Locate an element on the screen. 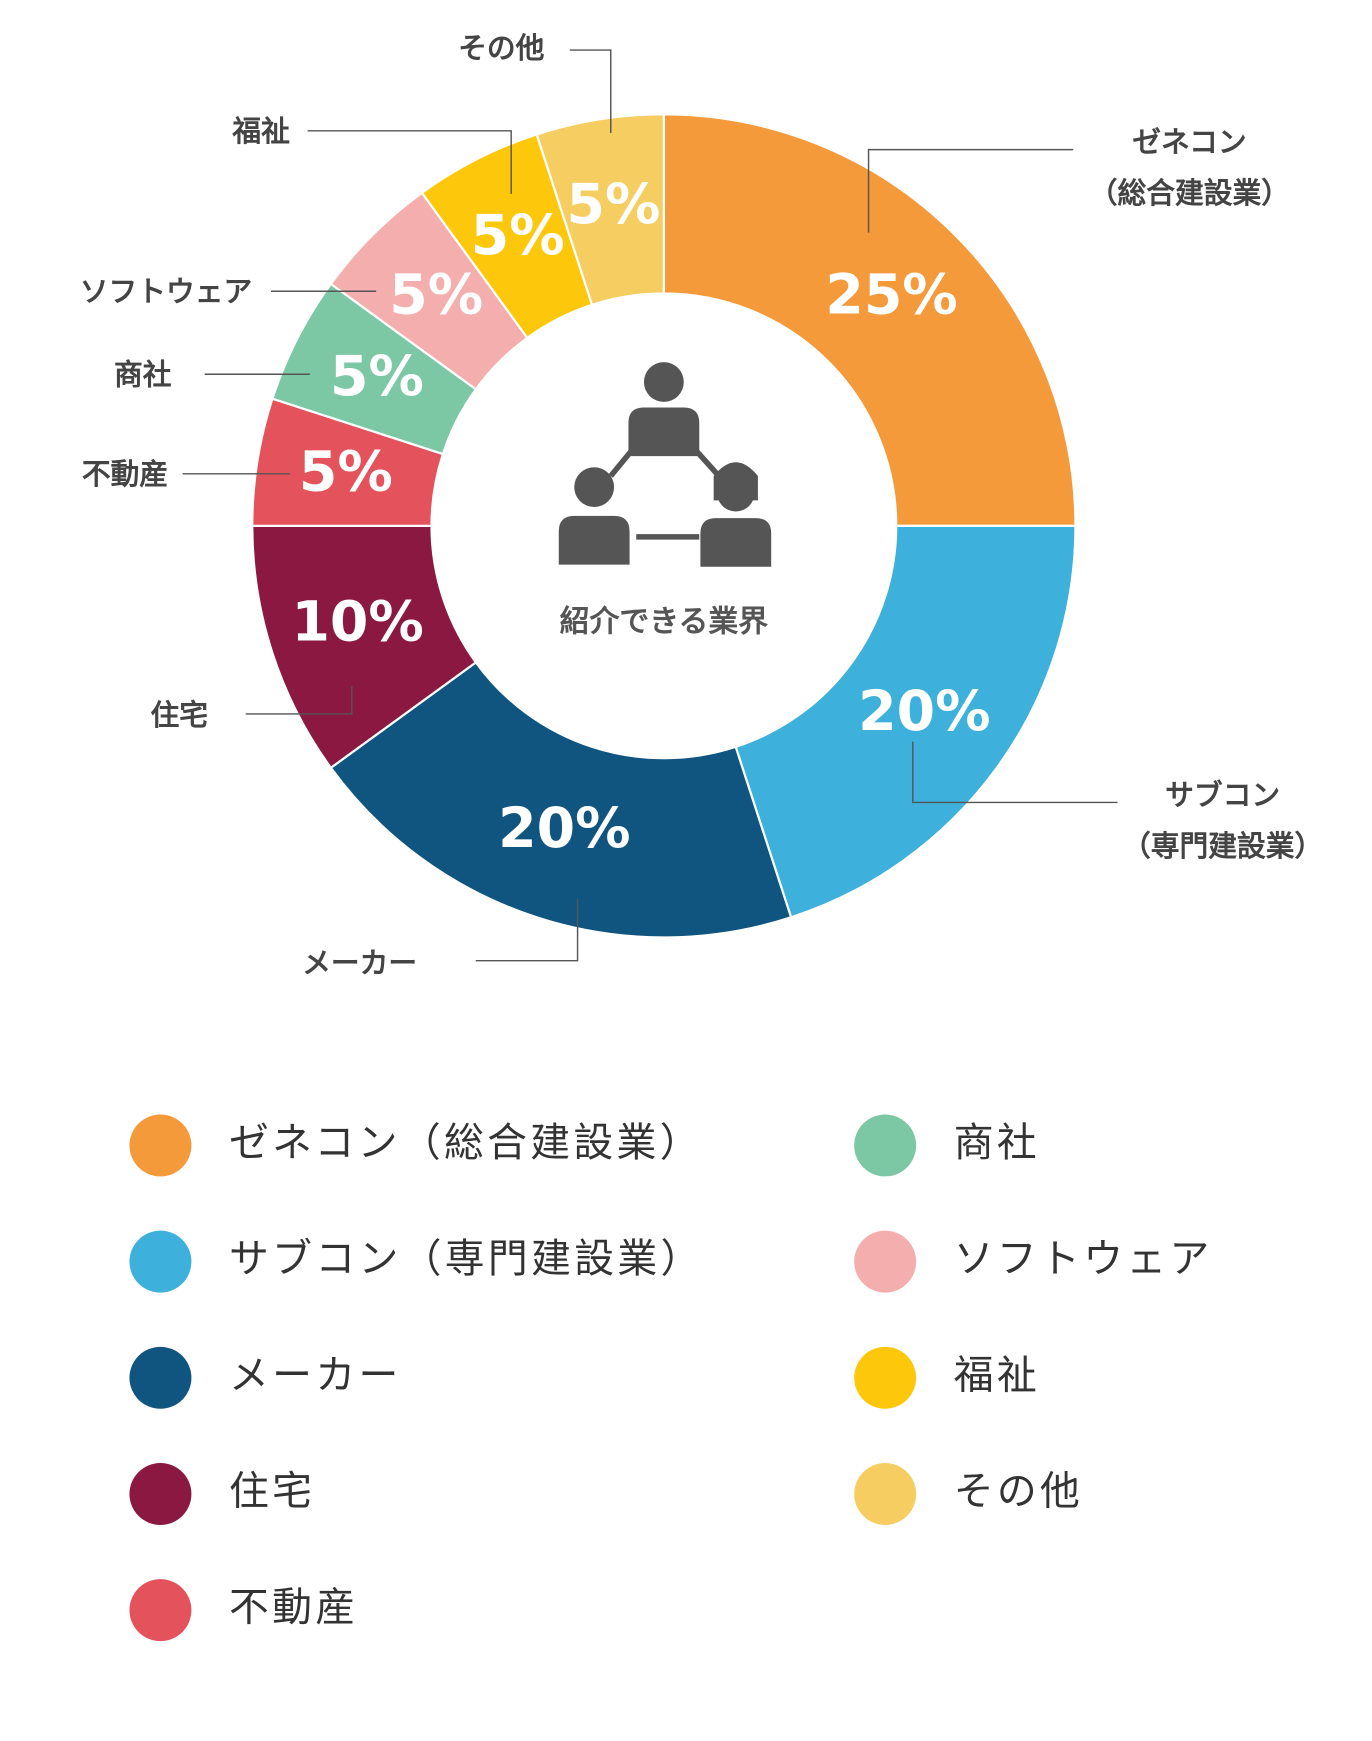 The height and width of the screenshot is (1741, 1372). callout-line: ゼネコン is located at coordinates (1189, 142).